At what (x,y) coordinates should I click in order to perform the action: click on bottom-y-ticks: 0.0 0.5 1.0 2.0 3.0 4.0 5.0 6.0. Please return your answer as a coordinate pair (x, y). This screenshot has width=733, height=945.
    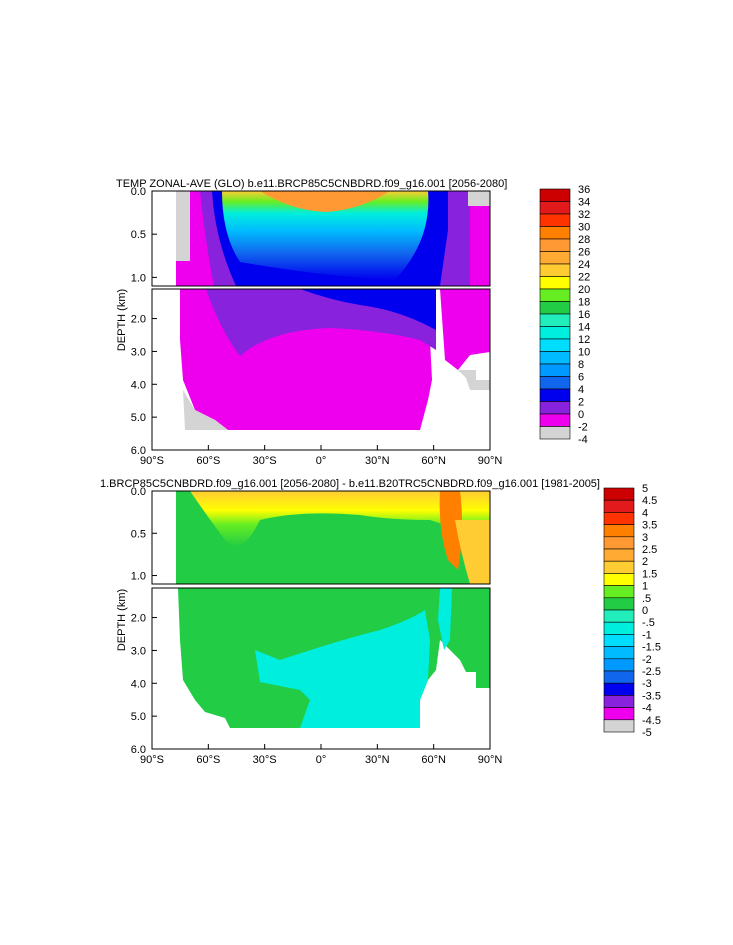
    Looking at the image, I should click on (144, 621).